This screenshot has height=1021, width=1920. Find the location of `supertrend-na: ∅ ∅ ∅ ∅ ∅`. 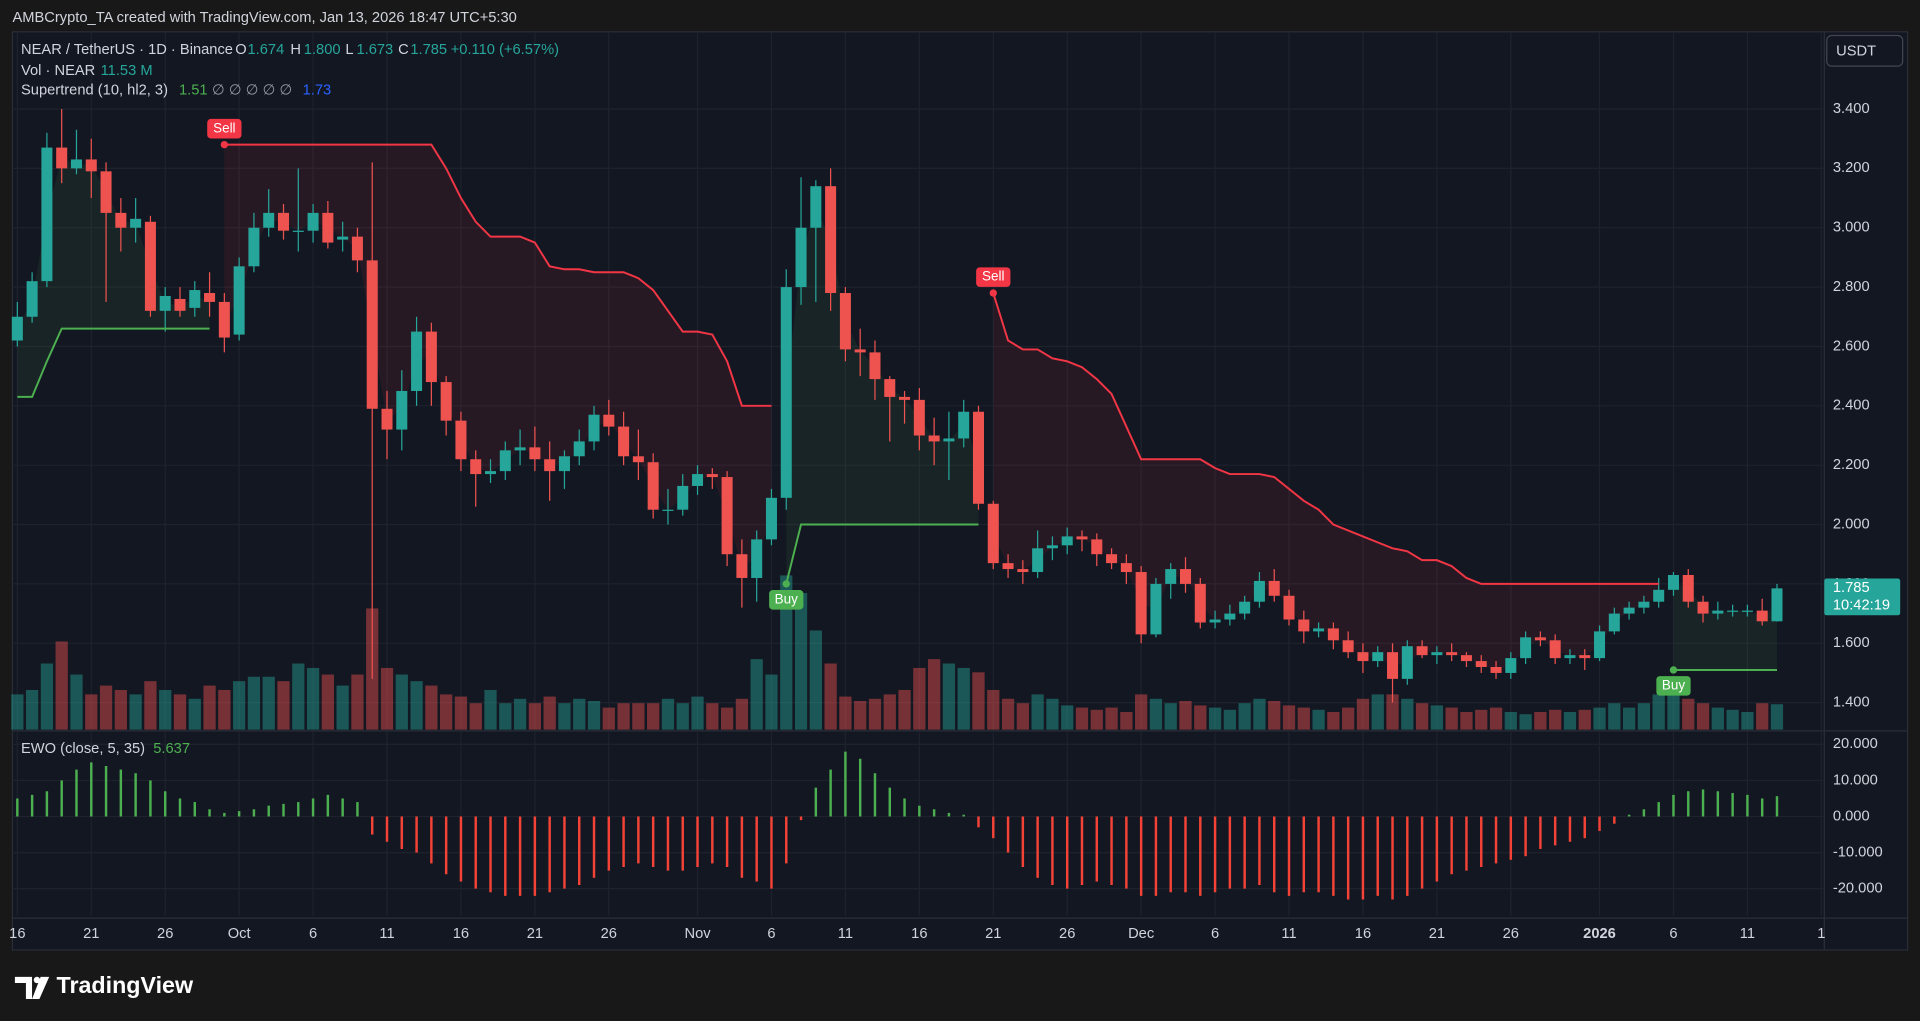

supertrend-na: ∅ ∅ ∅ ∅ ∅ is located at coordinates (252, 90).